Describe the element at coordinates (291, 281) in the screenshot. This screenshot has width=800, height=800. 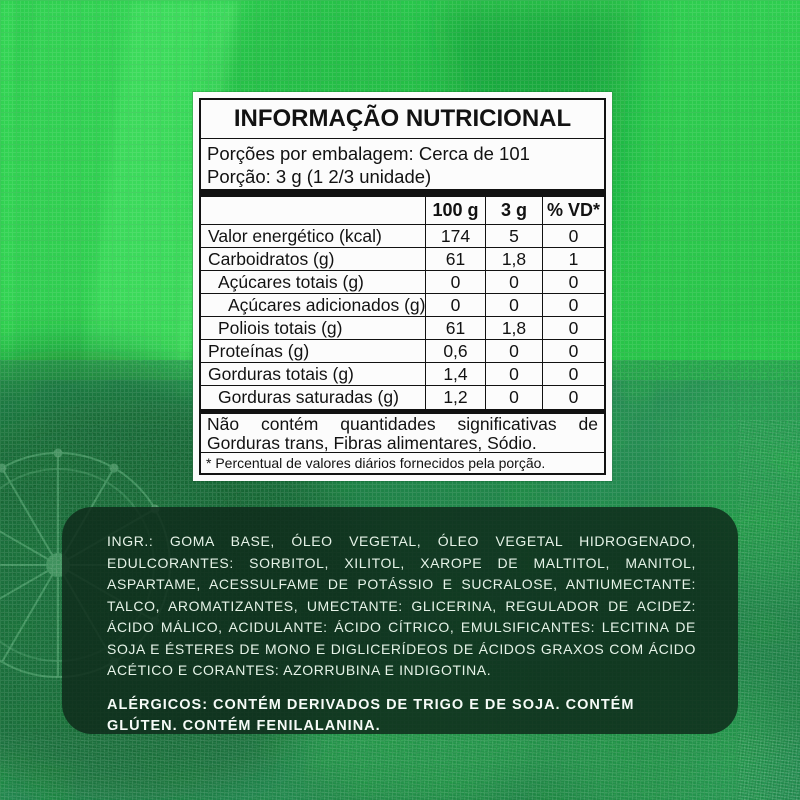
I see `row-label: Açúcares totais (g)` at that location.